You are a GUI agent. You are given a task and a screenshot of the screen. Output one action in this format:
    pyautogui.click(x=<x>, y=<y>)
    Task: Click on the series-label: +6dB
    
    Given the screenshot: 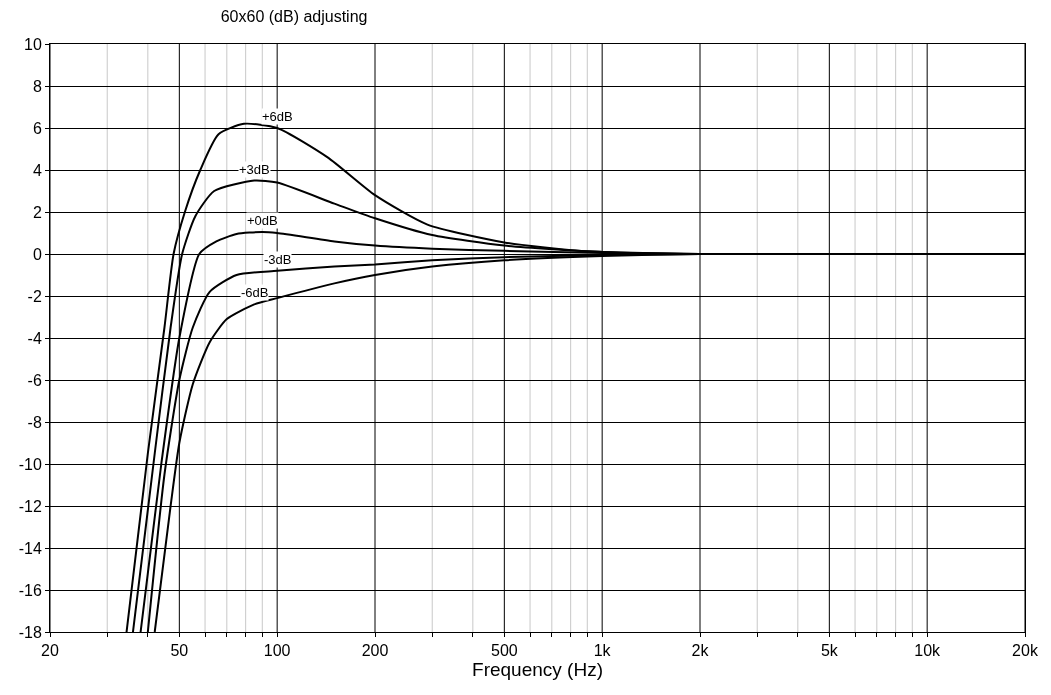 What is the action you would take?
    pyautogui.click(x=277, y=116)
    